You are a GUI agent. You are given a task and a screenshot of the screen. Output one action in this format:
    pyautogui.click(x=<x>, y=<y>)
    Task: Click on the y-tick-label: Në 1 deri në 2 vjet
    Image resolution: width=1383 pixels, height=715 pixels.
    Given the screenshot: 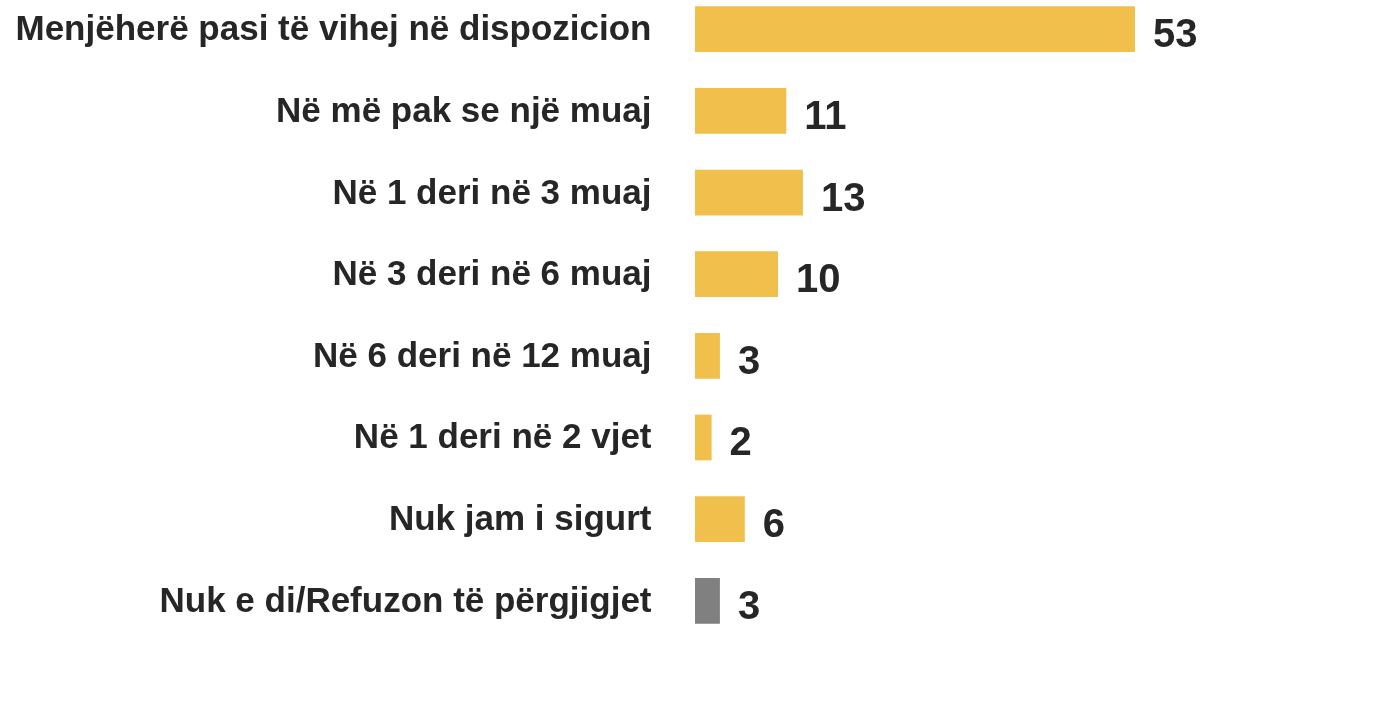 What is the action you would take?
    pyautogui.click(x=502, y=436)
    